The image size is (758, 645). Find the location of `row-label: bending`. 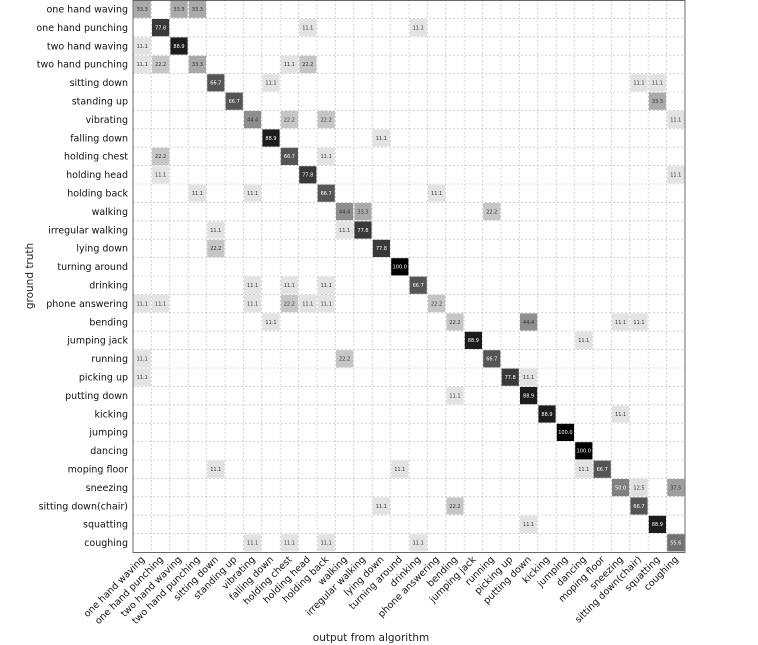

row-label: bending is located at coordinates (108, 322).